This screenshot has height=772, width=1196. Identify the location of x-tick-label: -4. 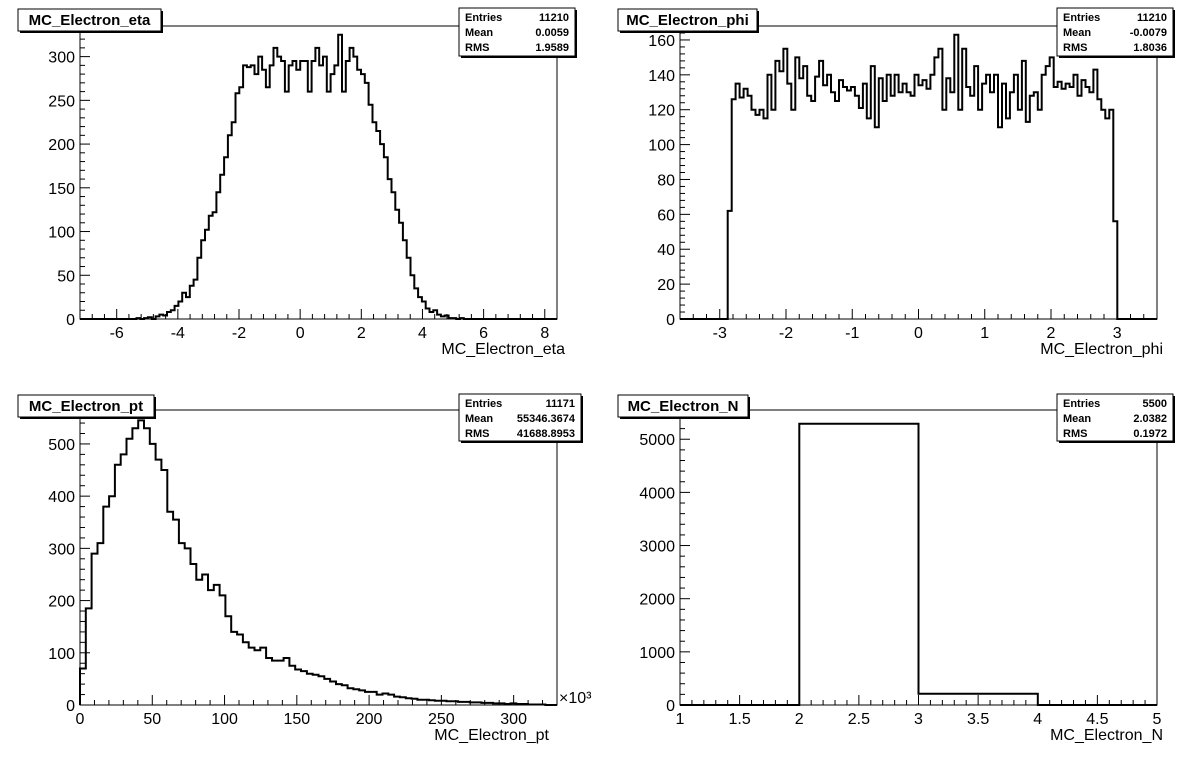
(178, 333).